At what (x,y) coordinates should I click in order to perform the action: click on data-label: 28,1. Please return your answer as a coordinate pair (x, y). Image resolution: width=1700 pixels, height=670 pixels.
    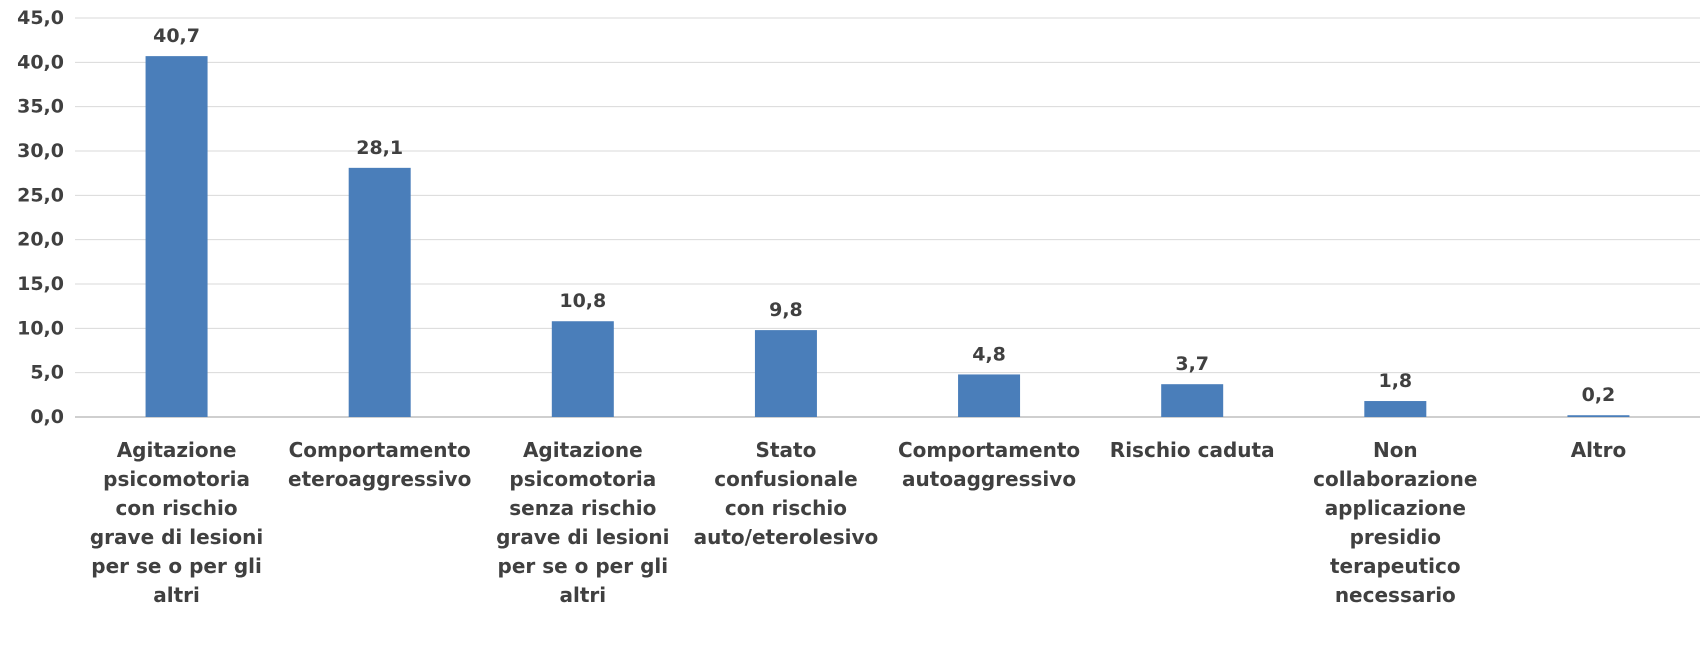
    Looking at the image, I should click on (379, 148).